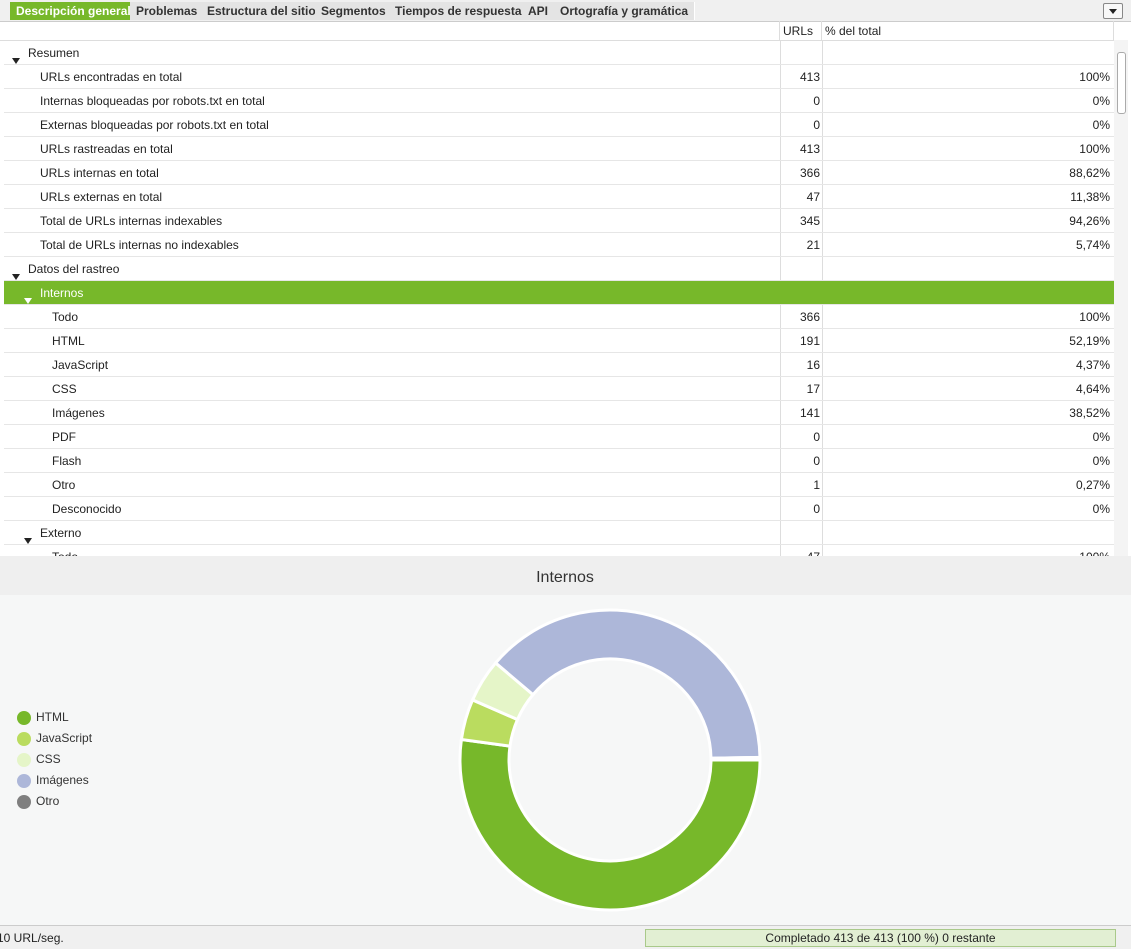 Image resolution: width=1131 pixels, height=949 pixels. I want to click on percent: 4,37%, so click(1092, 365).